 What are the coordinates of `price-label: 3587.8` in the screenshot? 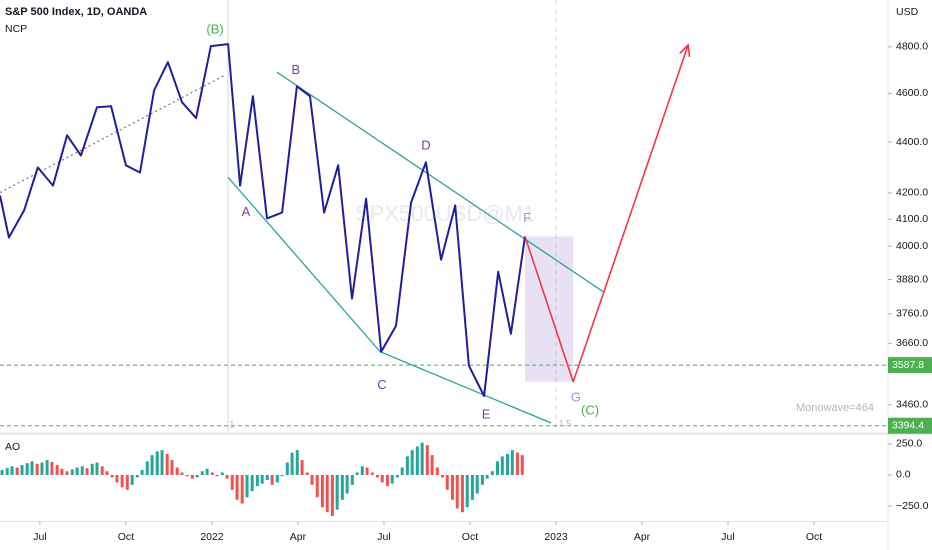 It's located at (908, 365).